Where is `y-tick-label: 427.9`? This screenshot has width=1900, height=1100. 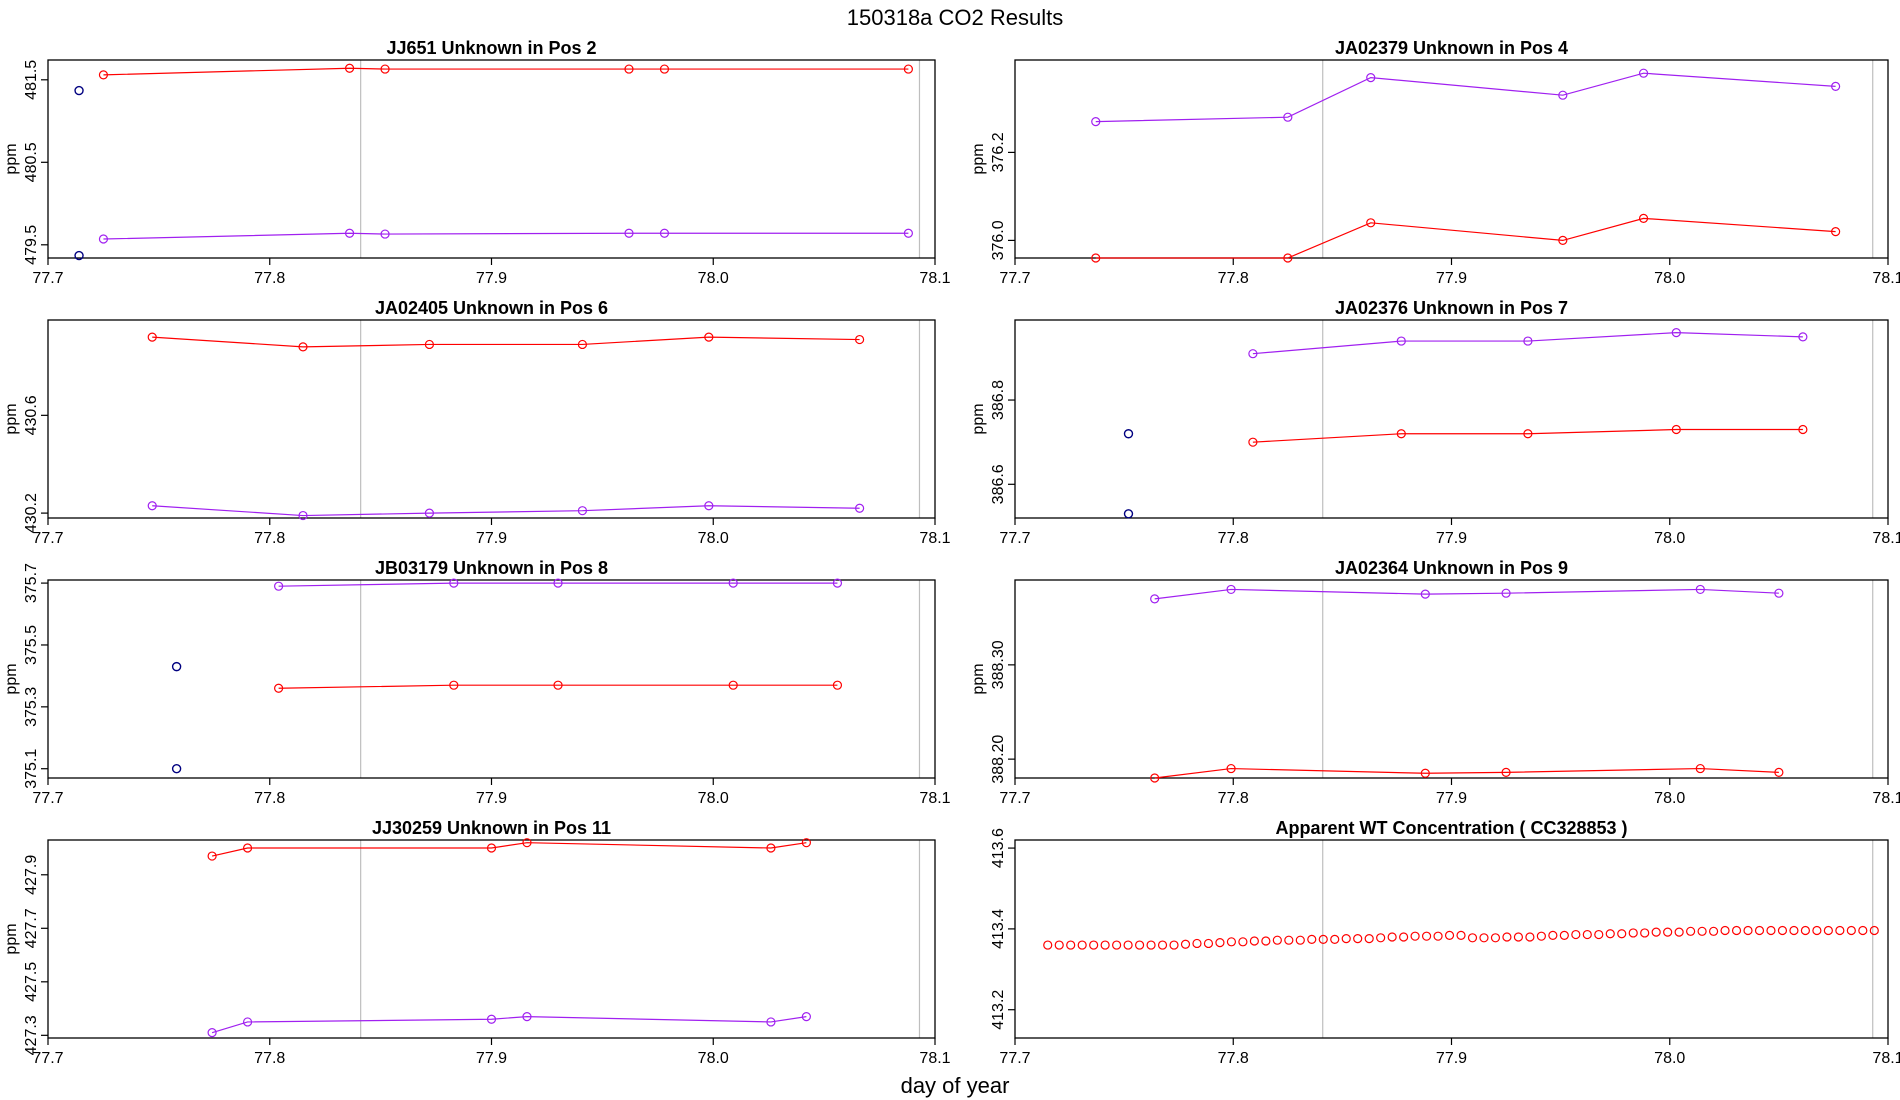
y-tick-label: 427.9 is located at coordinates (31, 875).